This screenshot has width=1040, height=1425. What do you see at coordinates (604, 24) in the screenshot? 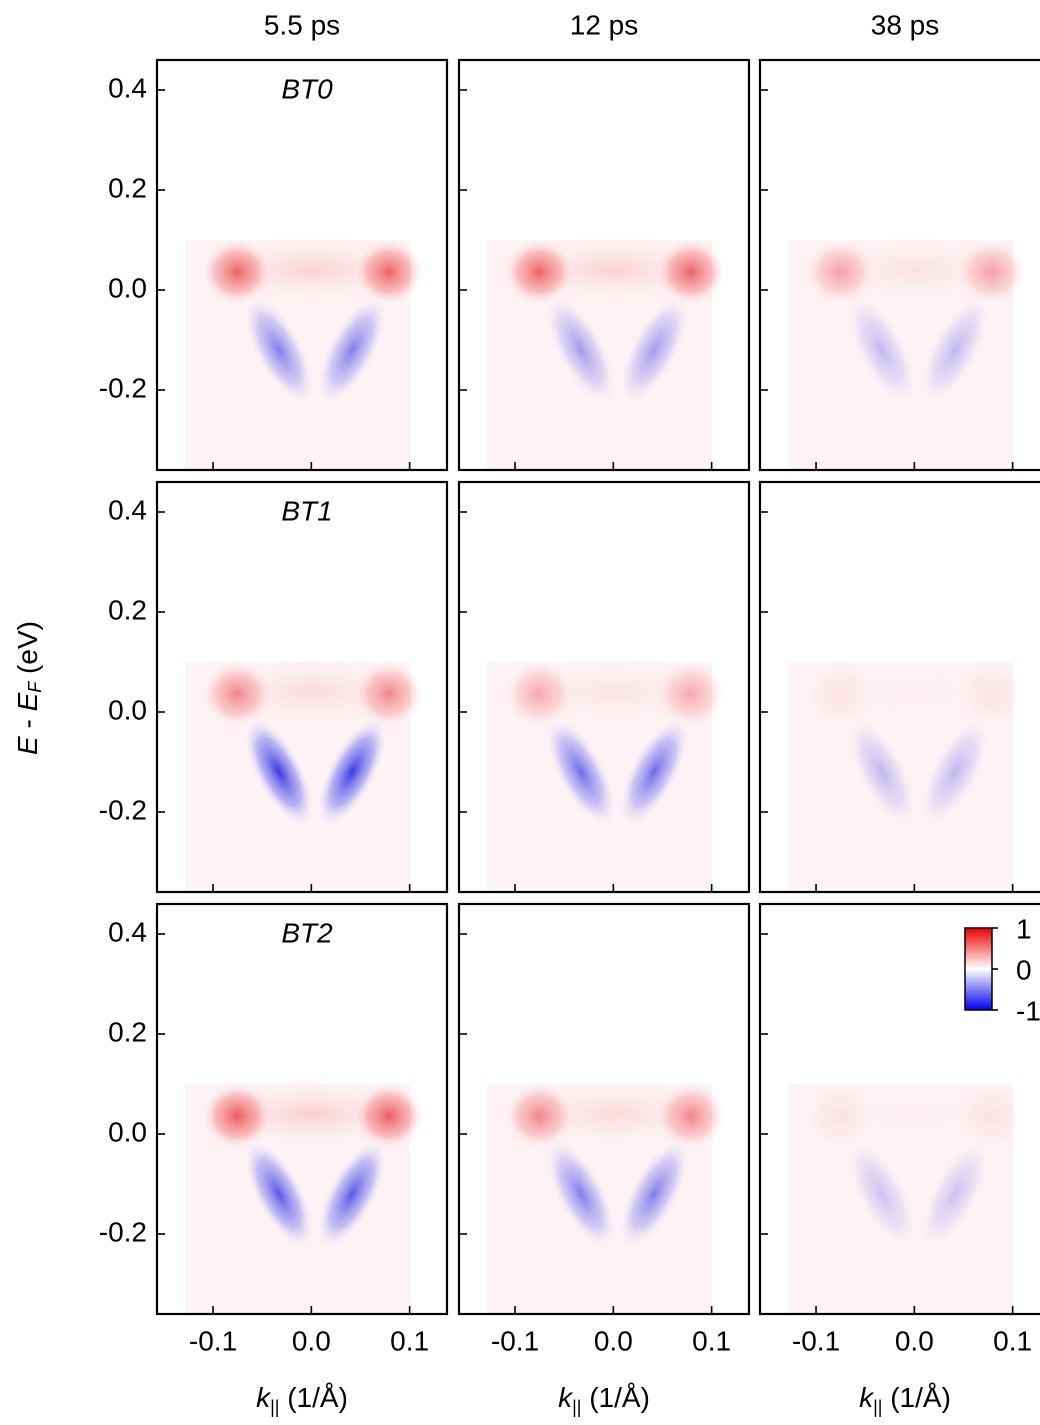
I see `column-title: 12 ps` at bounding box center [604, 24].